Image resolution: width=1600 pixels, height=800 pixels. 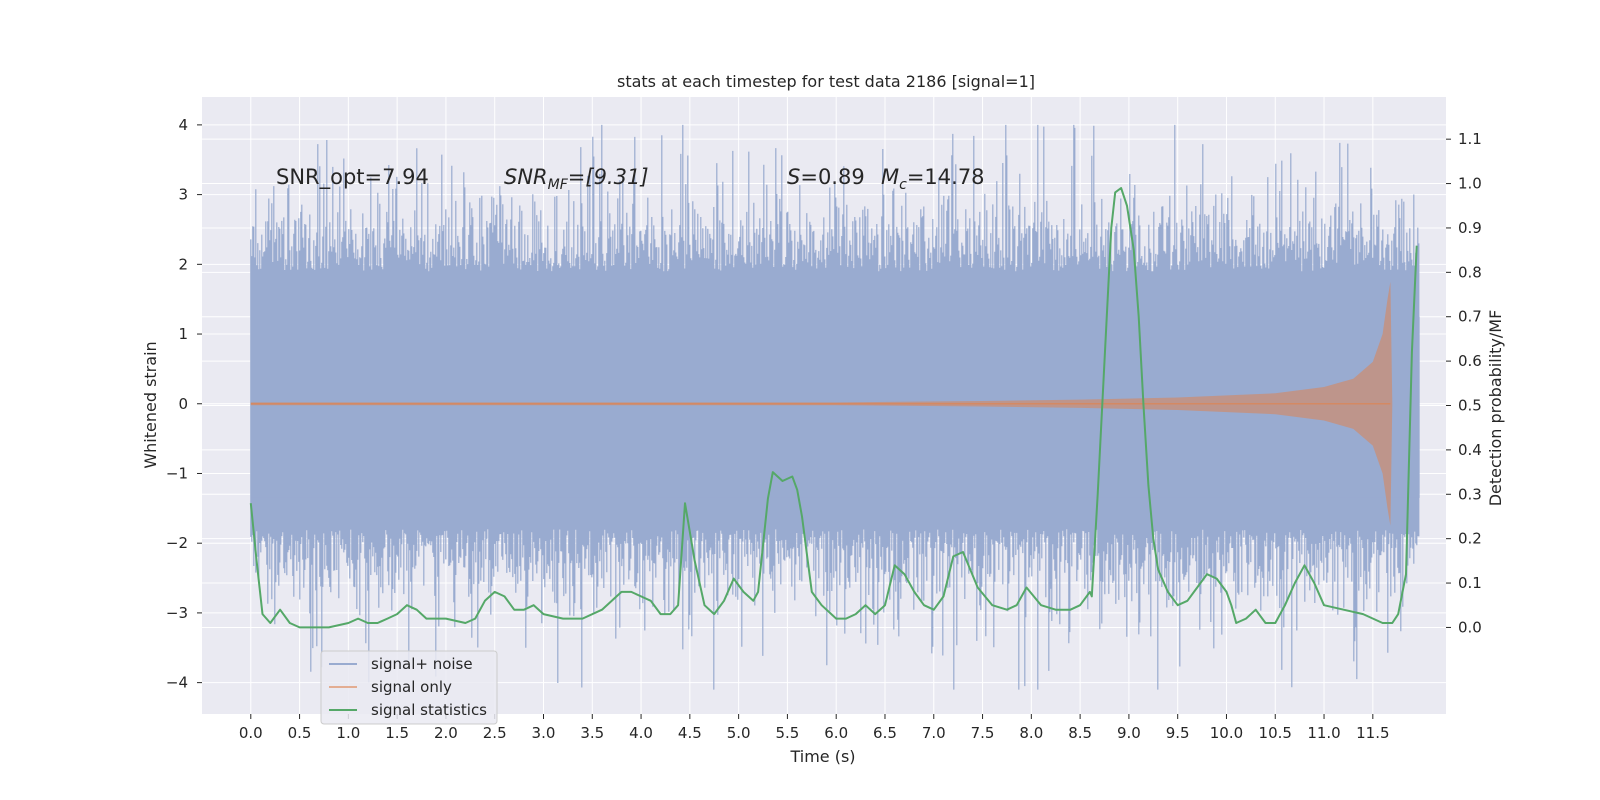 I want to click on annotation-mc: Mc=14.78, so click(x=933, y=179).